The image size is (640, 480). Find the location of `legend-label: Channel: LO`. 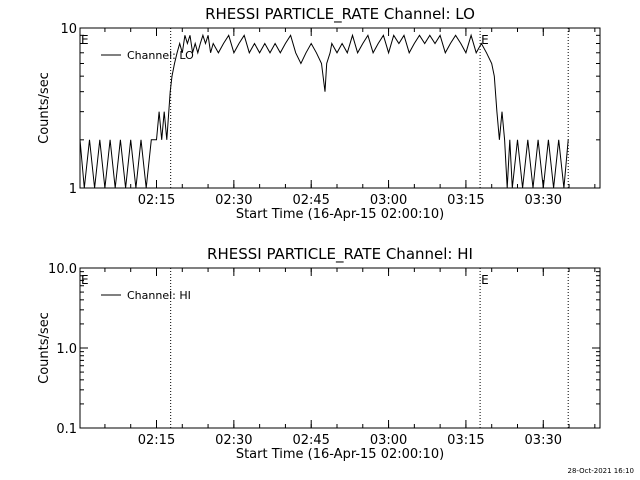

legend-label: Channel: LO is located at coordinates (160, 55).